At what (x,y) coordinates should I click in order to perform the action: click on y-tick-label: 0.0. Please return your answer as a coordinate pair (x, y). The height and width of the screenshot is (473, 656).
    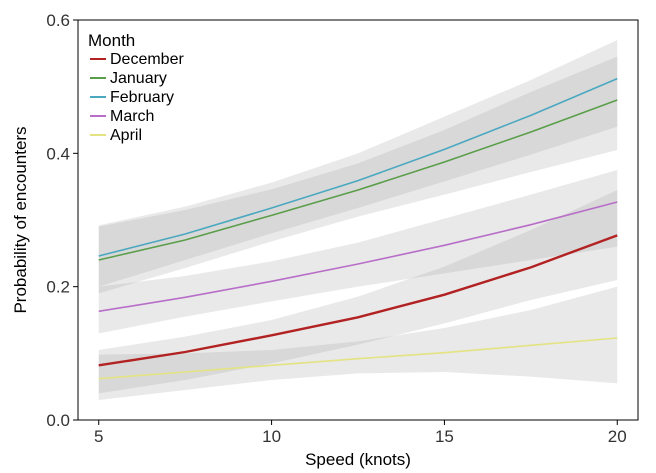
    Looking at the image, I should click on (58, 420).